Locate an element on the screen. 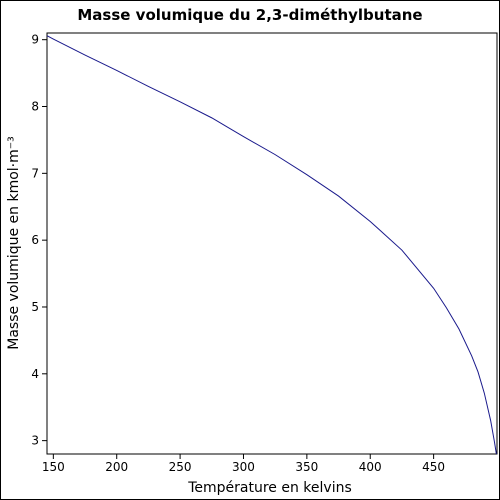 Image resolution: width=500 pixels, height=500 pixels. x-axis: 150 200 250 300 350 400 450 is located at coordinates (243, 464).